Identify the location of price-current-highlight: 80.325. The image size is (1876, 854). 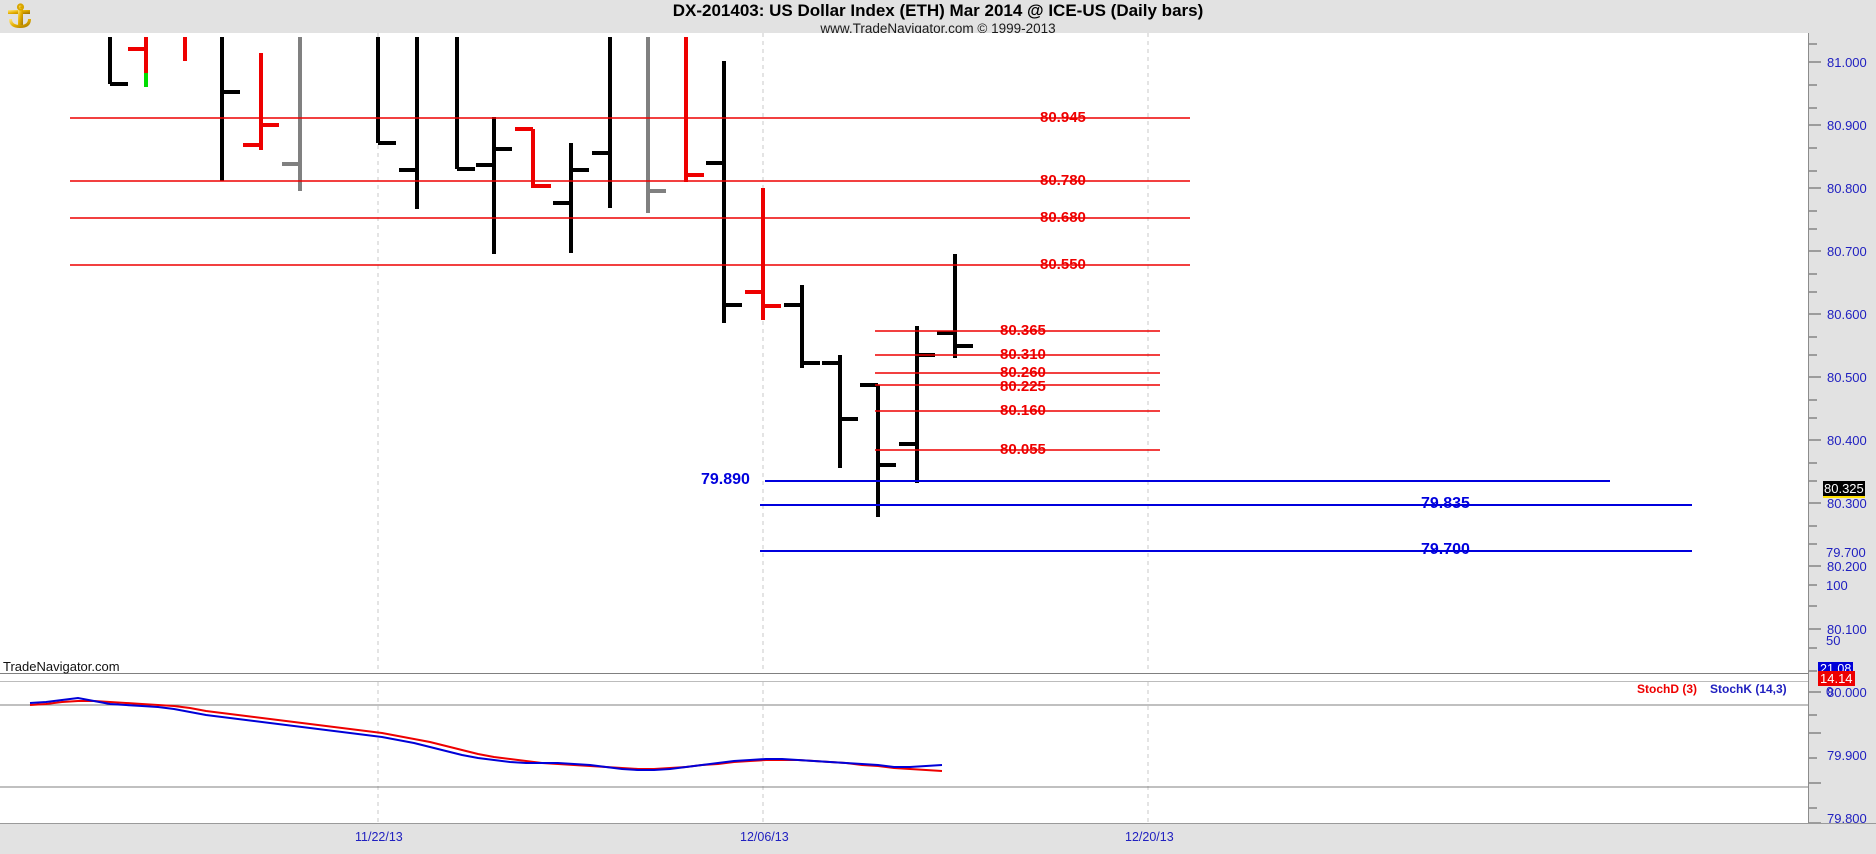
(1844, 489).